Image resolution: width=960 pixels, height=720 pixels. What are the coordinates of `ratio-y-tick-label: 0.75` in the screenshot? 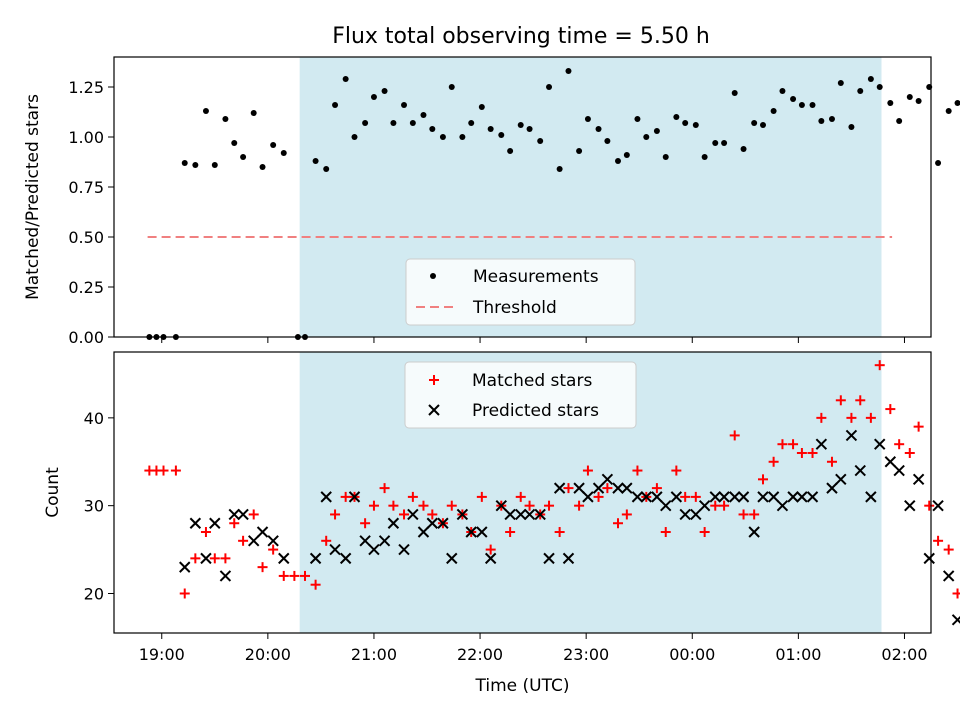 It's located at (86, 187).